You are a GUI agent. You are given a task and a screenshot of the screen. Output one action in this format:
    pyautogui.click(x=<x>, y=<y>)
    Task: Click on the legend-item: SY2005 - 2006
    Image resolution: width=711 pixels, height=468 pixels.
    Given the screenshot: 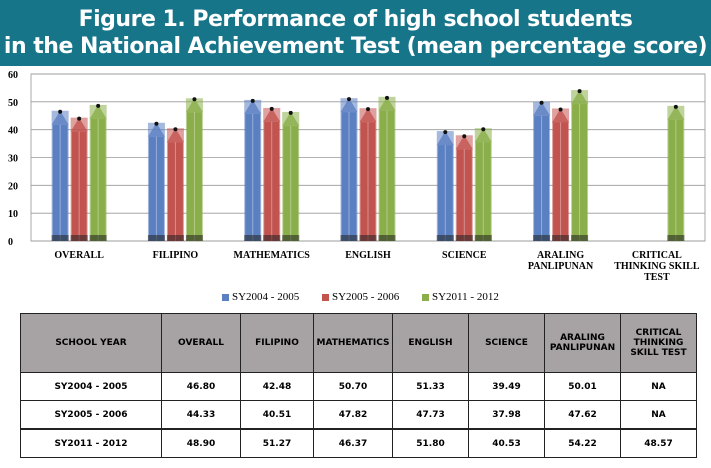 What is the action you would take?
    pyautogui.click(x=360, y=297)
    